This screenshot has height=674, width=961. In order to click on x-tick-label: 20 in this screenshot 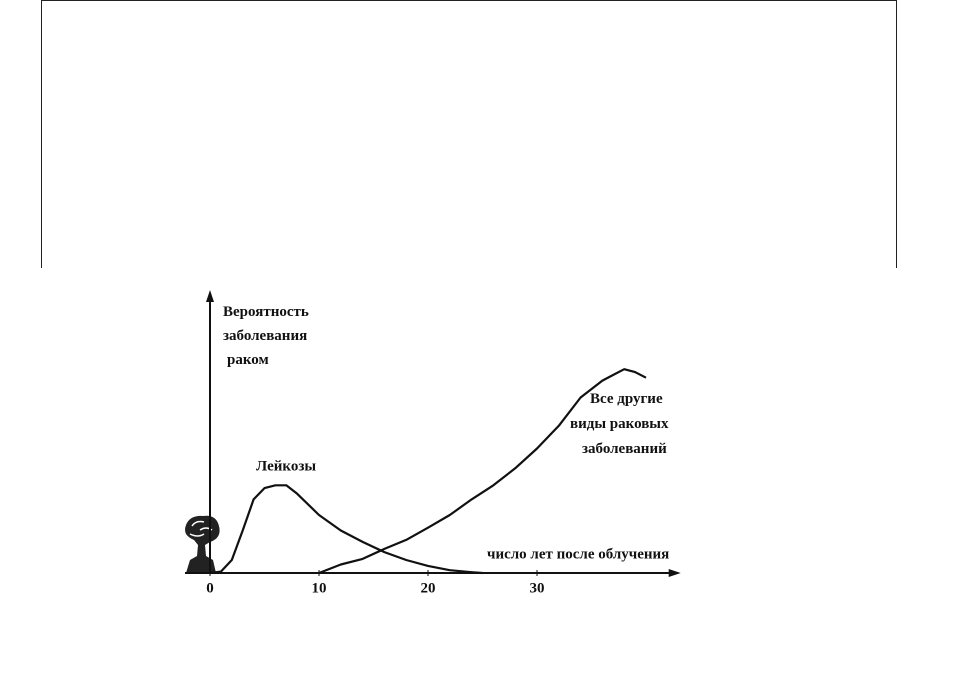, I will do `click(428, 588)`.